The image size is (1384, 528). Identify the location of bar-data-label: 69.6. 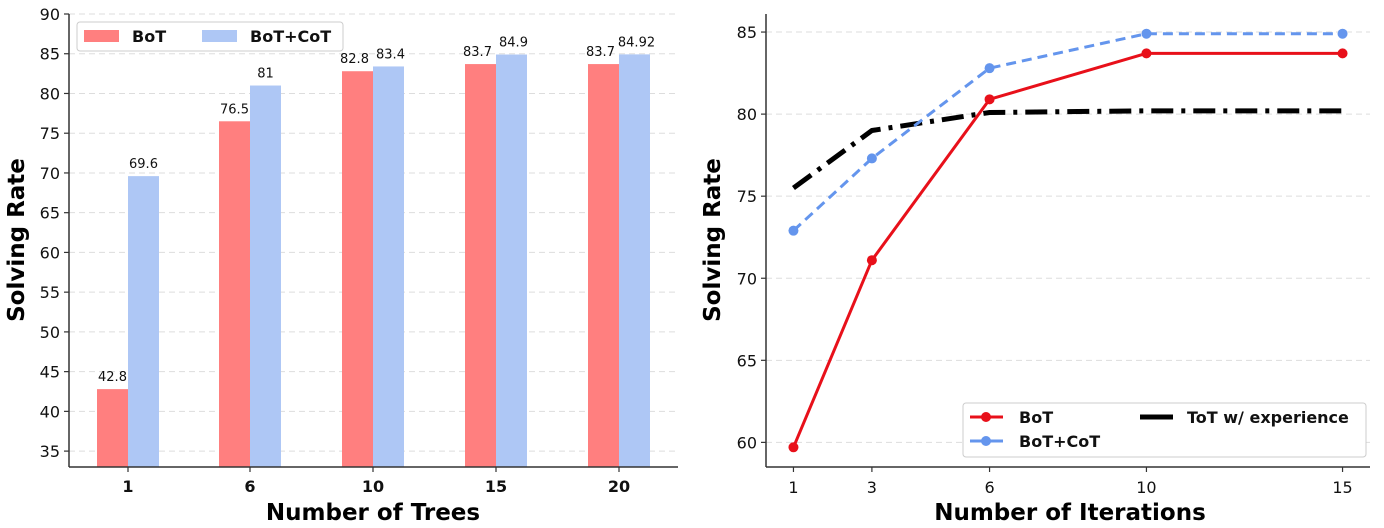
(143, 164).